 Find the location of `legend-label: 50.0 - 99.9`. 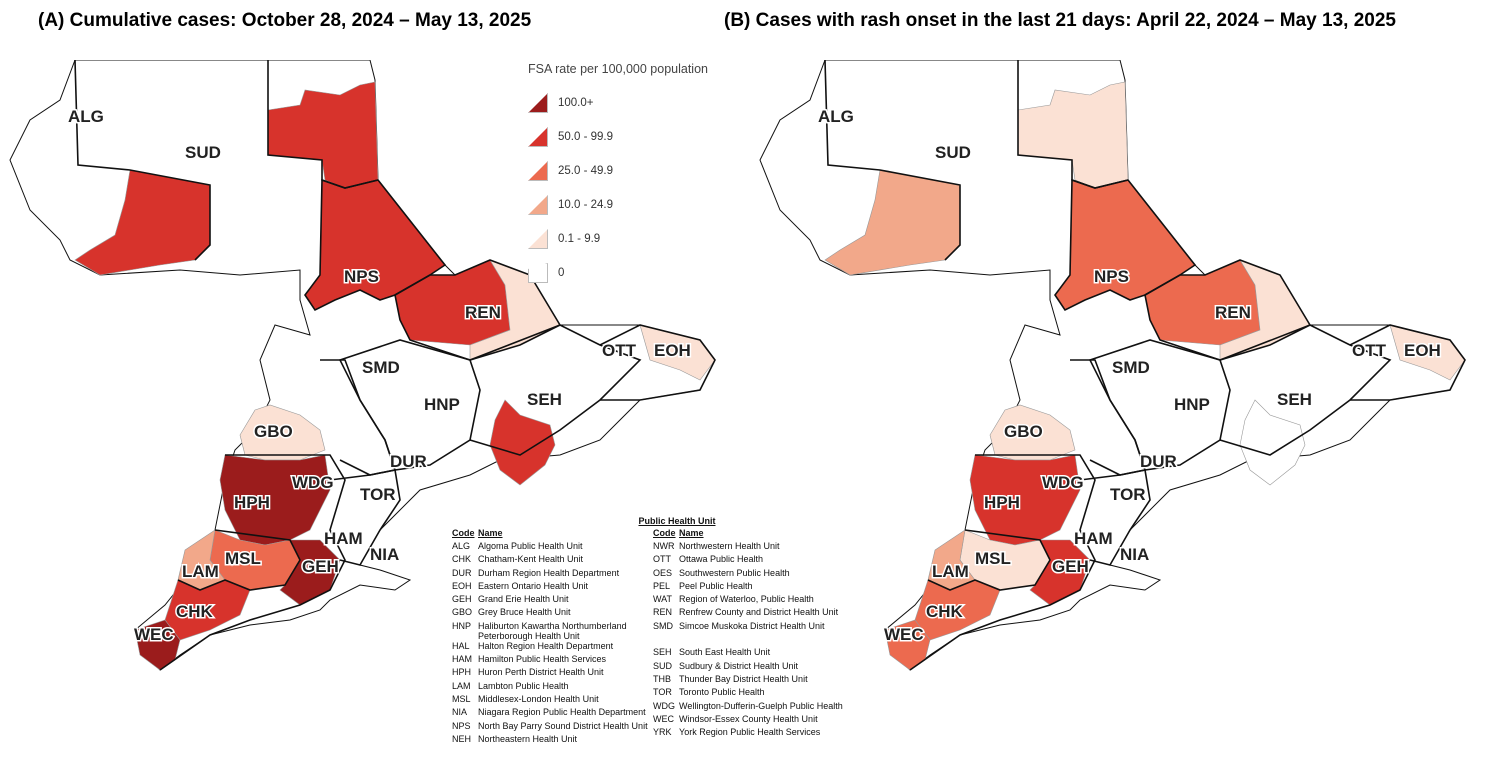

legend-label: 50.0 - 99.9 is located at coordinates (585, 137).